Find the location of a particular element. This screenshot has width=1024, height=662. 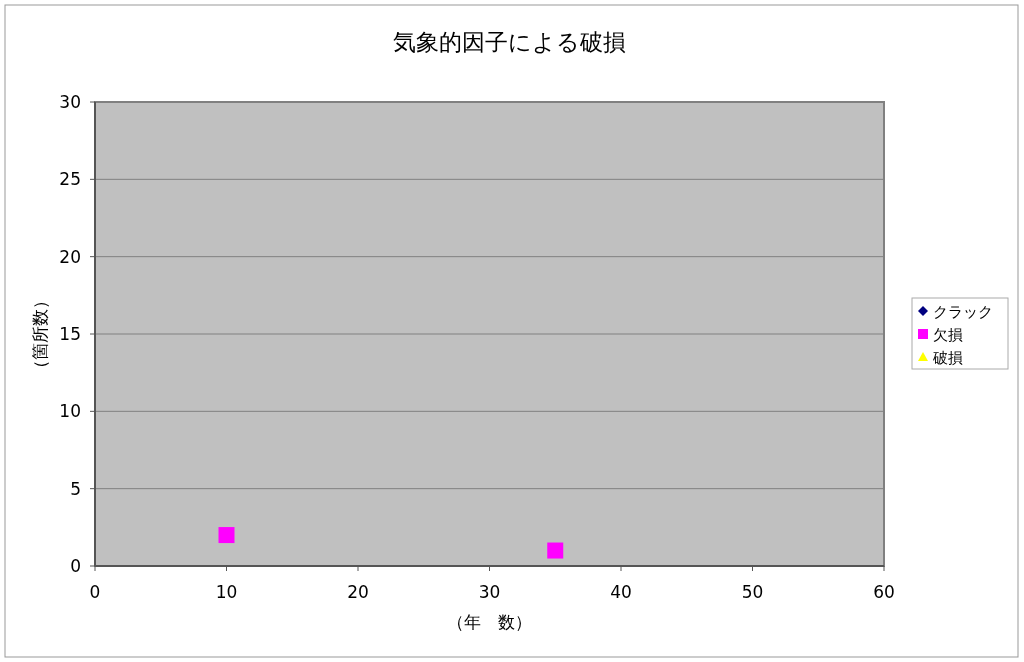

x-tick-label: 0 is located at coordinates (95, 592).